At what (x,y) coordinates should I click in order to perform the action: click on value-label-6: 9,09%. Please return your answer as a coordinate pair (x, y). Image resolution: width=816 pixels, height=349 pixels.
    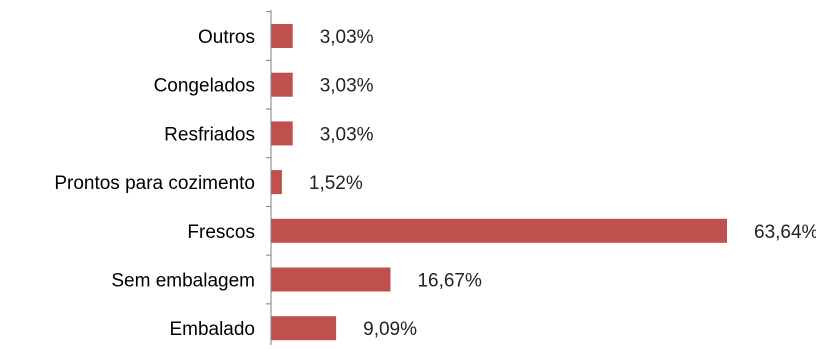
    Looking at the image, I should click on (390, 329).